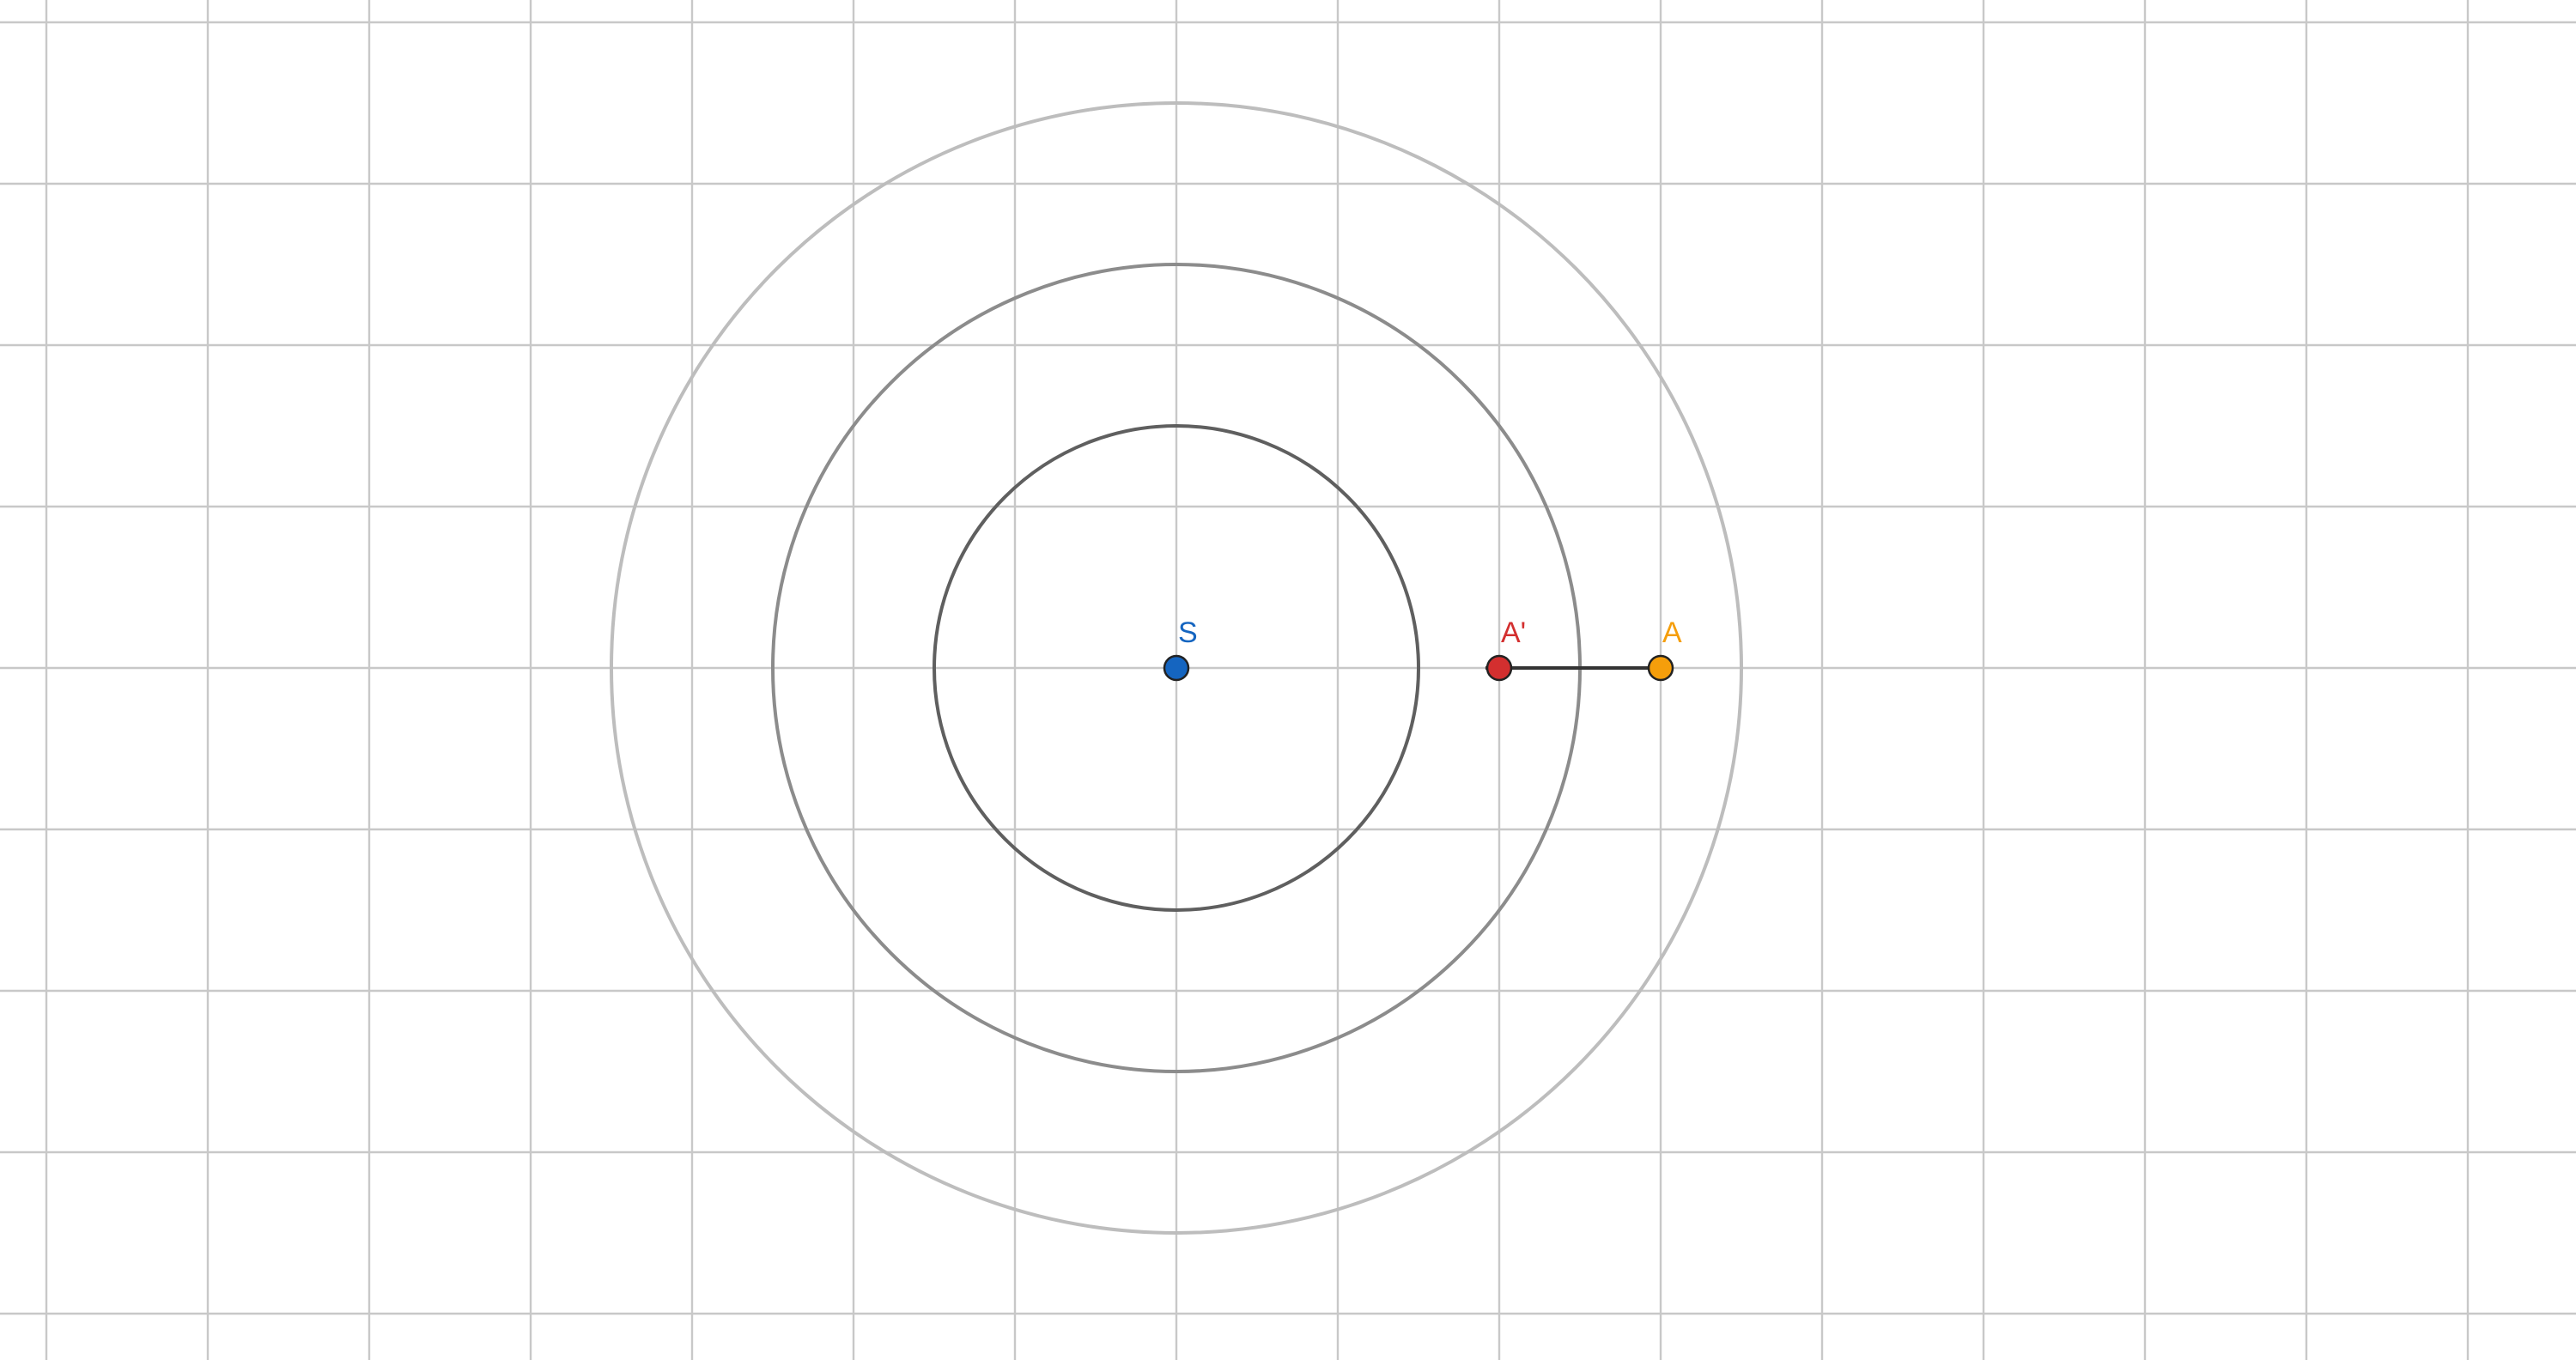  I want to click on point-a-label: A, so click(1672, 632).